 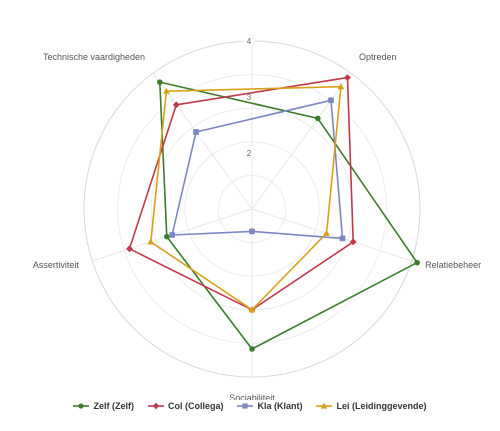 I want to click on legend-item: Kla (Klant), so click(x=269, y=406).